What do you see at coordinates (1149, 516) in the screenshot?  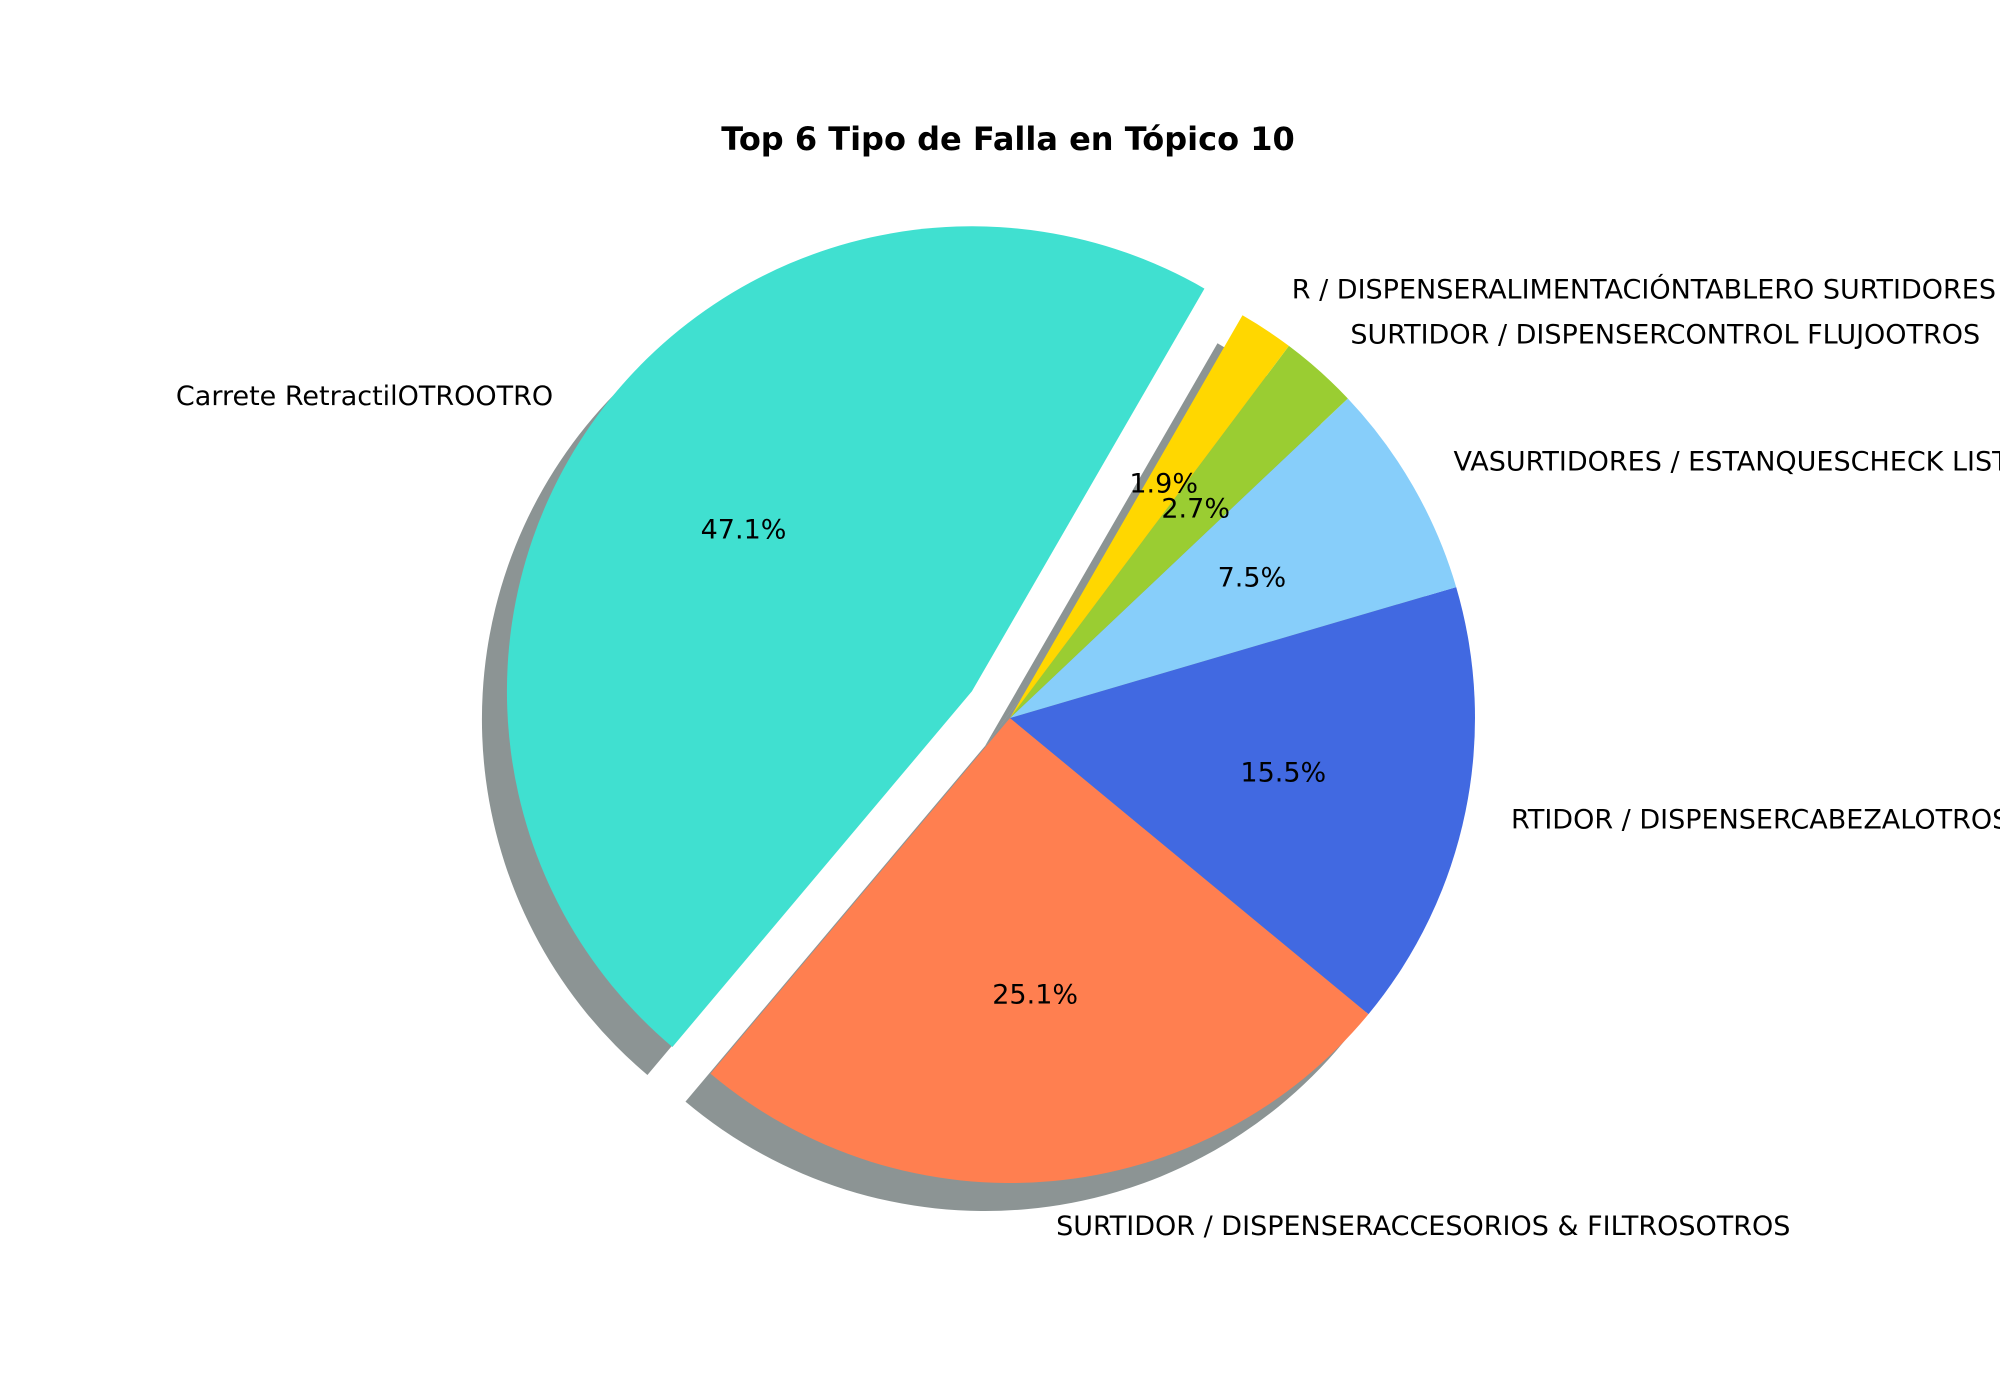 I see `pie-slice-r-dispenseralimentaciontablero-surtidores` at bounding box center [1149, 516].